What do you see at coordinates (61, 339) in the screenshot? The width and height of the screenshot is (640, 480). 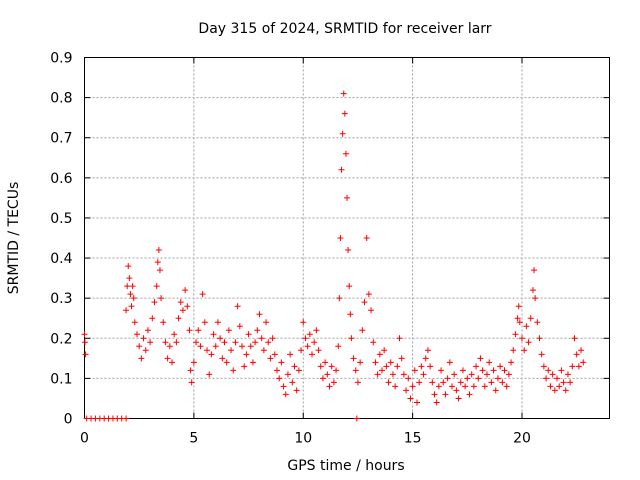 I see `y-tick-label: 0.2` at bounding box center [61, 339].